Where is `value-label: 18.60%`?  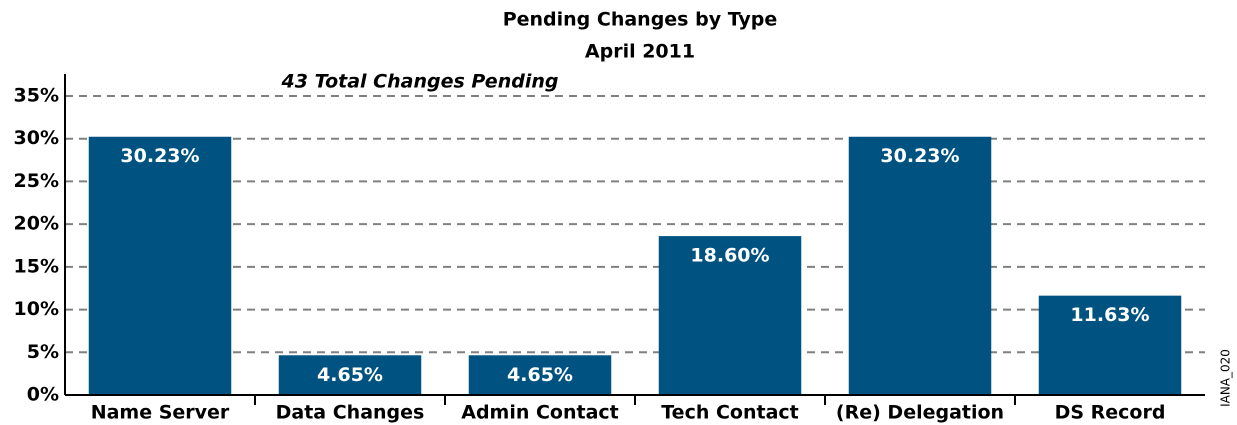
value-label: 18.60% is located at coordinates (729, 256).